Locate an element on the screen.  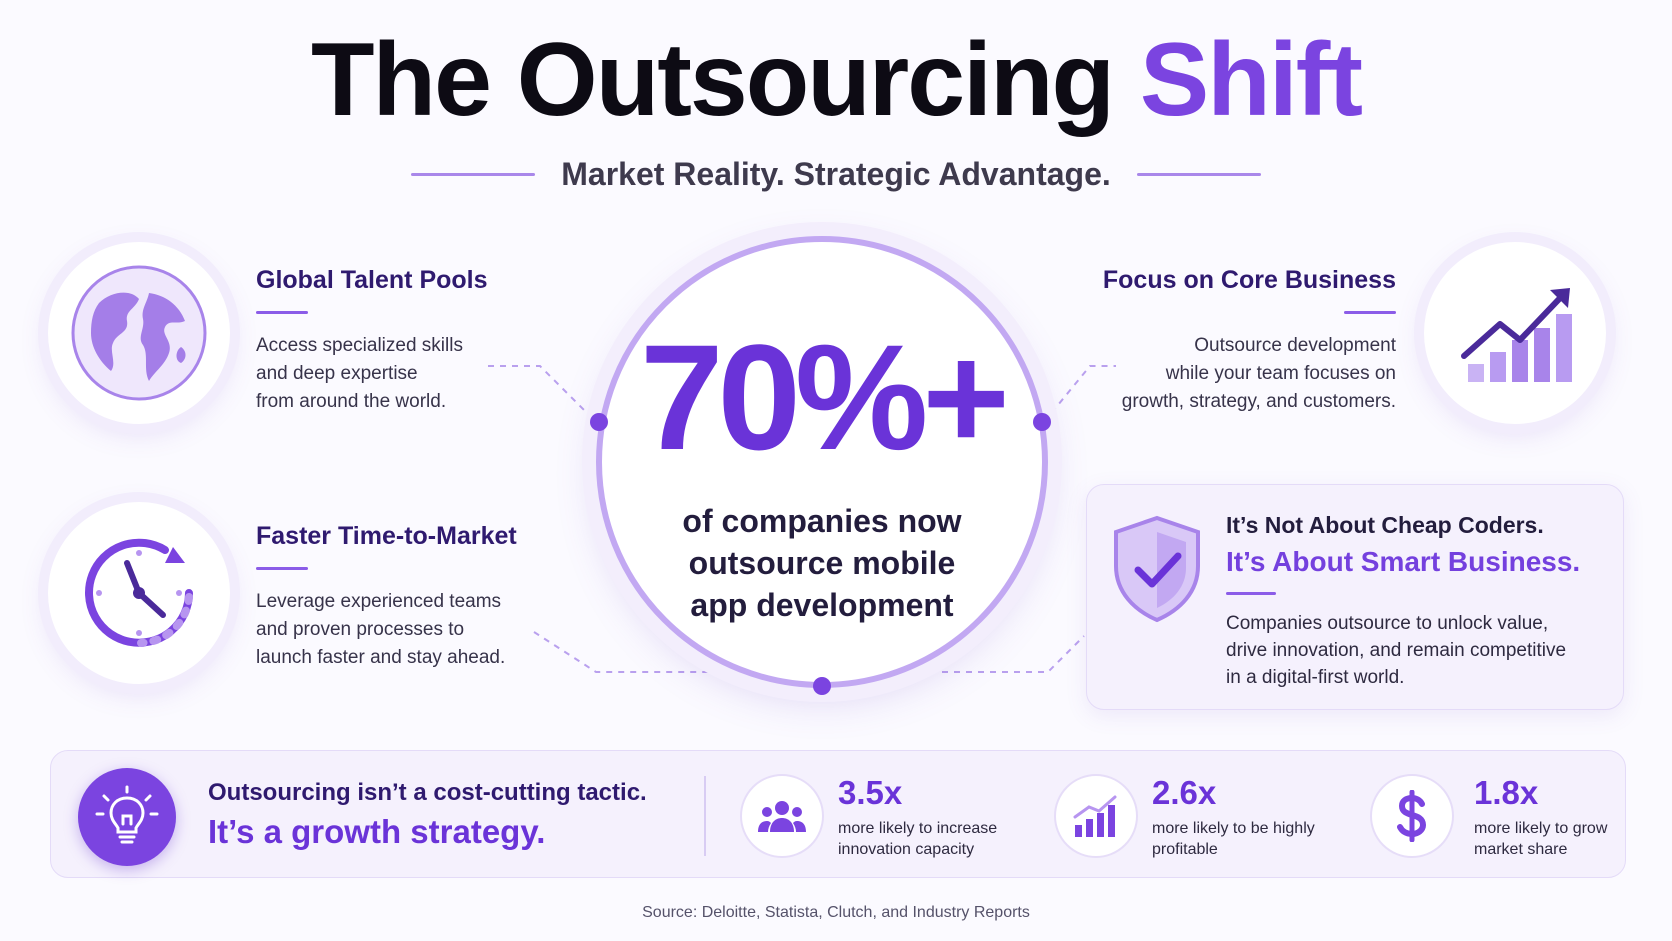
stat-circle is located at coordinates (822, 462).